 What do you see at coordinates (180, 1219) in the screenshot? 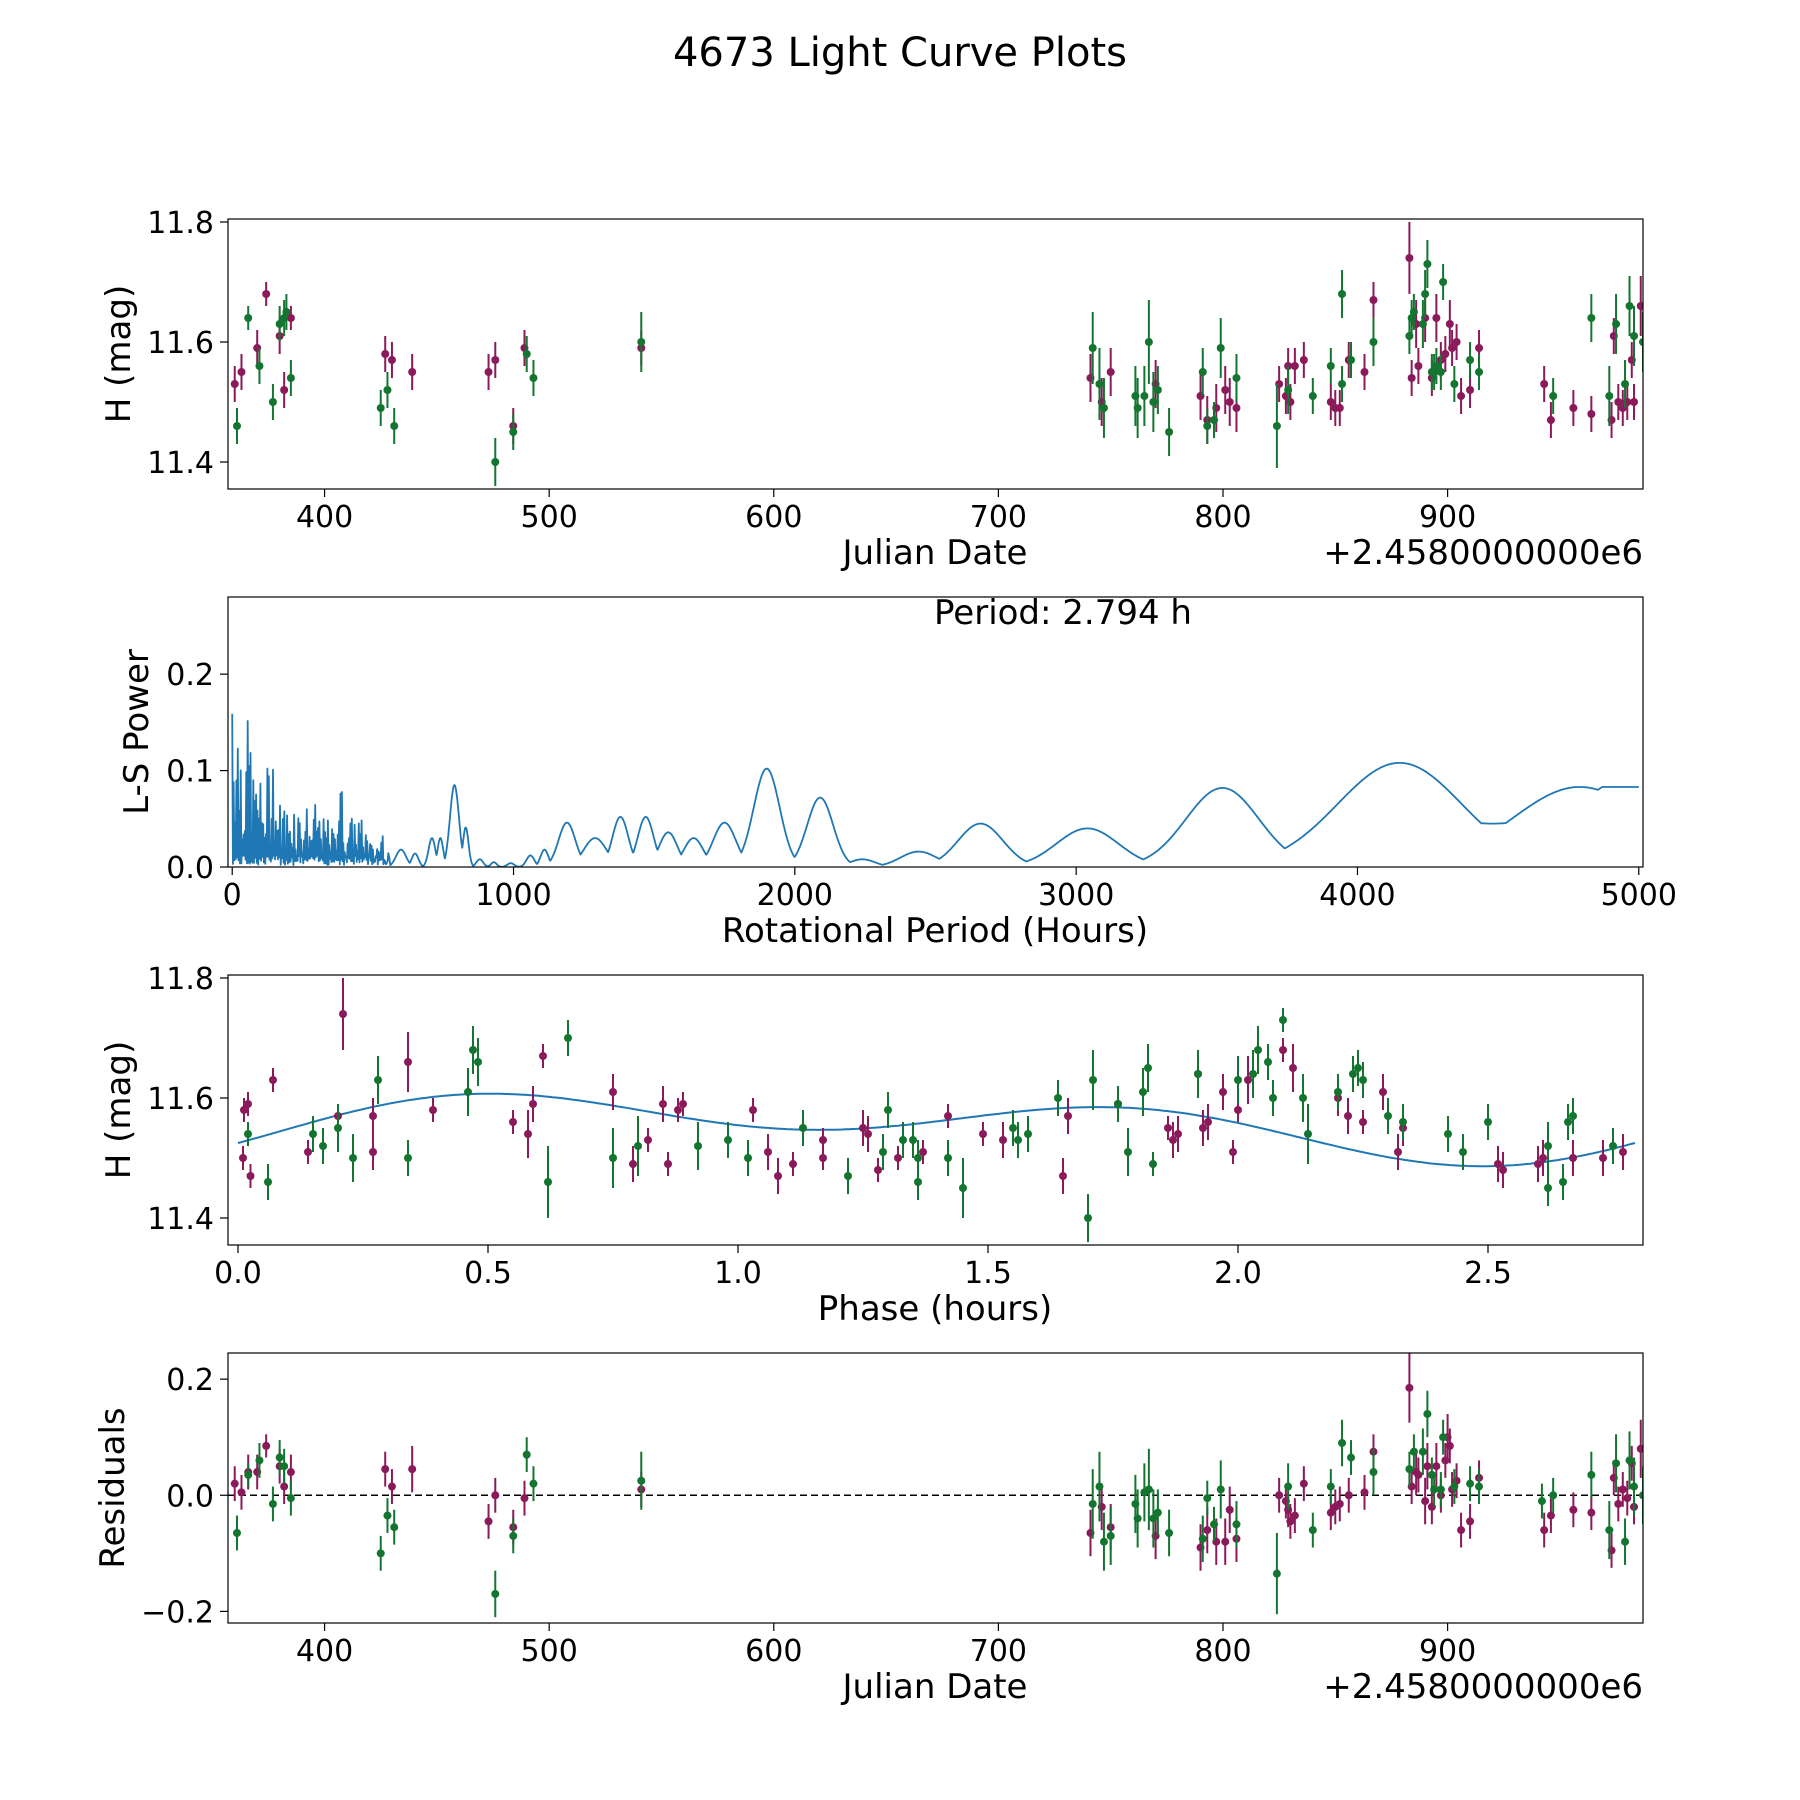
I see `phased-curve-ytick-label: 11.4` at bounding box center [180, 1219].